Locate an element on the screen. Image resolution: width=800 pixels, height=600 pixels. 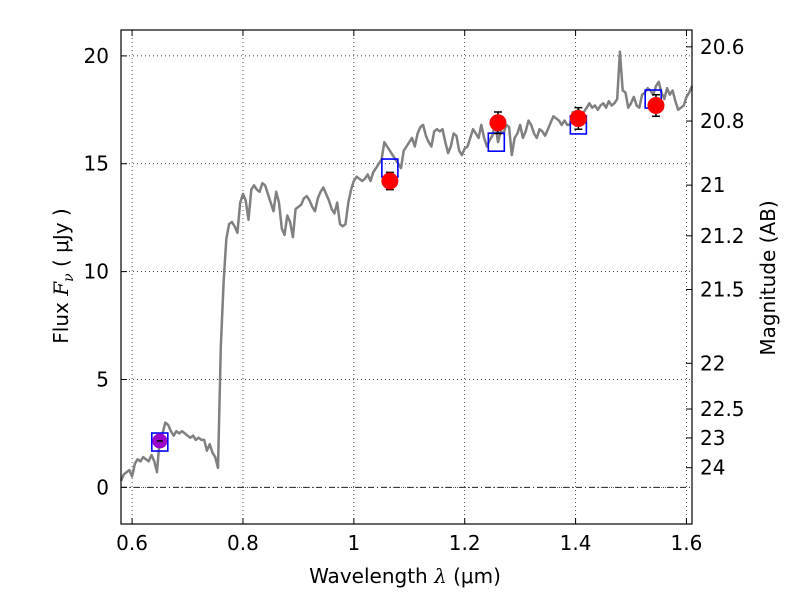
magnitude-tick-label: 21.5 is located at coordinates (722, 290).